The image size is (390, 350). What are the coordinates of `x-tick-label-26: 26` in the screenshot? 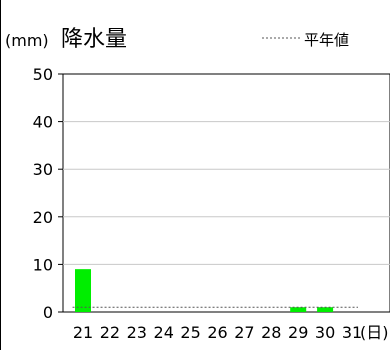 It's located at (217, 332).